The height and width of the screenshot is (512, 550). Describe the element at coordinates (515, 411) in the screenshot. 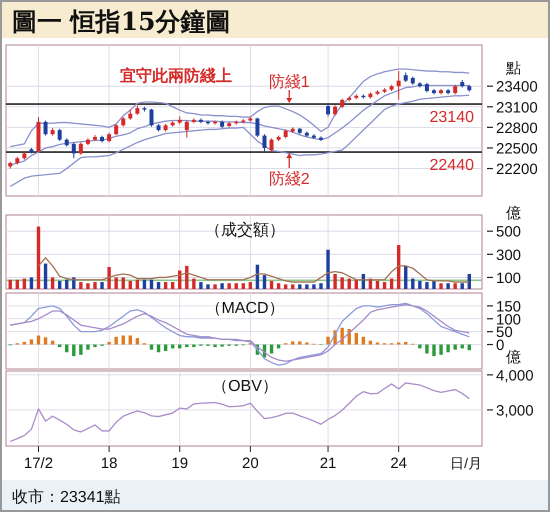

I see `y-tick-label: 3,000` at that location.